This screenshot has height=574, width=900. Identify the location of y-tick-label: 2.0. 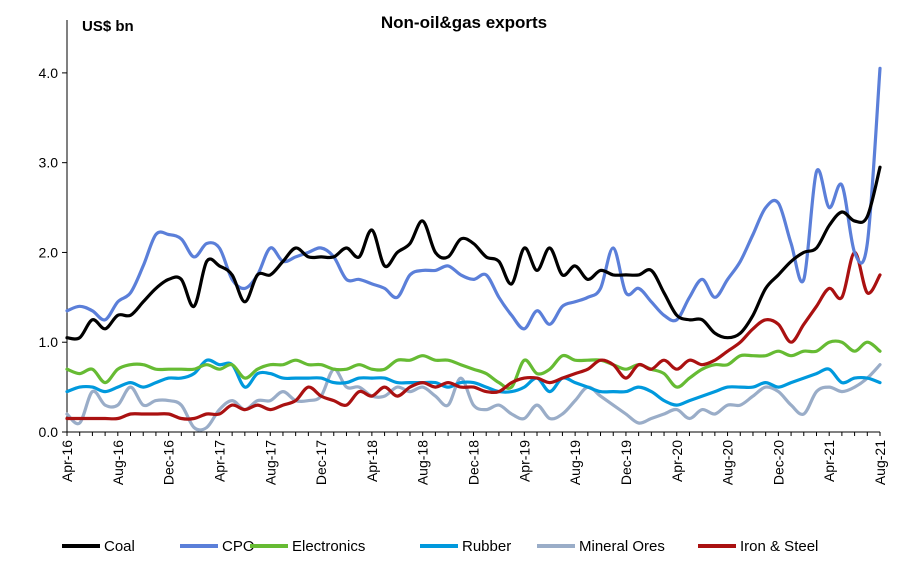
(49, 252).